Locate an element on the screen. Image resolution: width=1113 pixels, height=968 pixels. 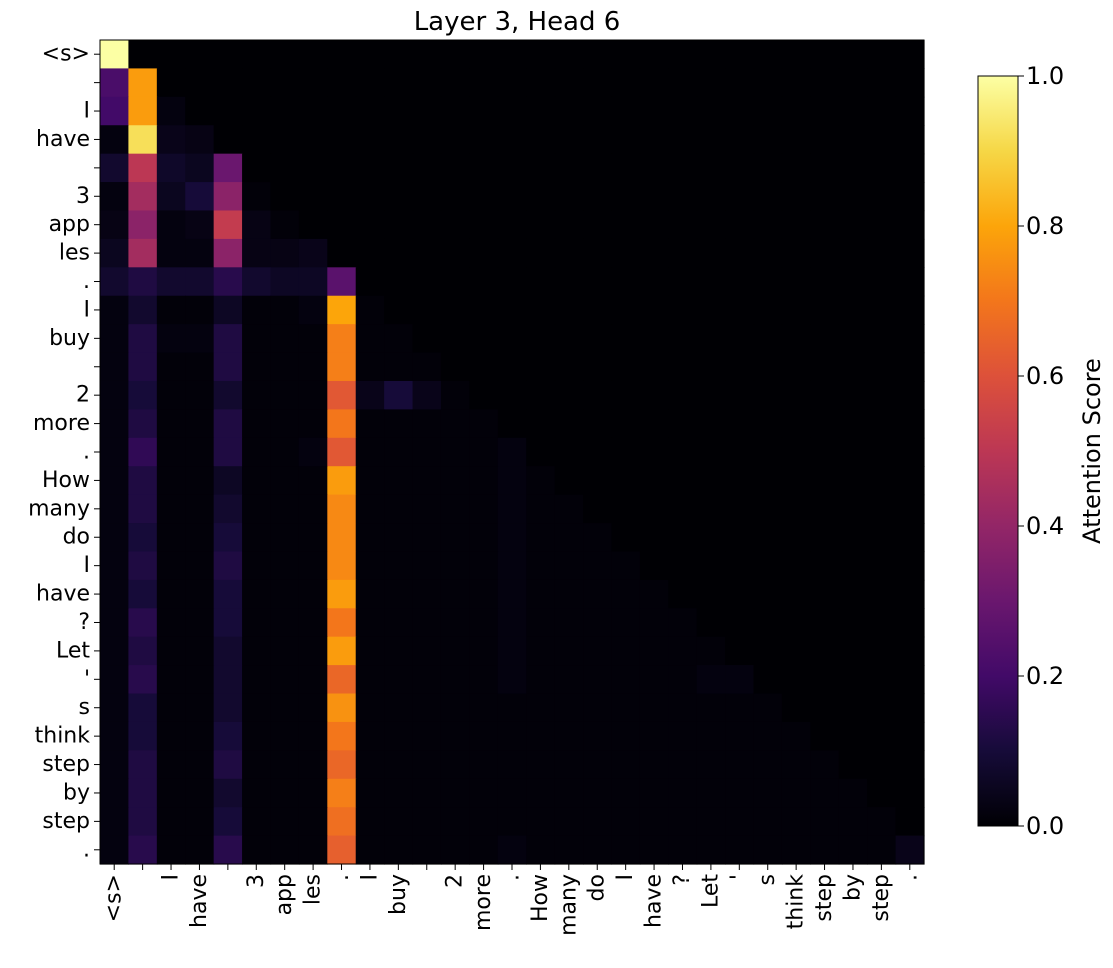
x-tick-label: do is located at coordinates (597, 887).